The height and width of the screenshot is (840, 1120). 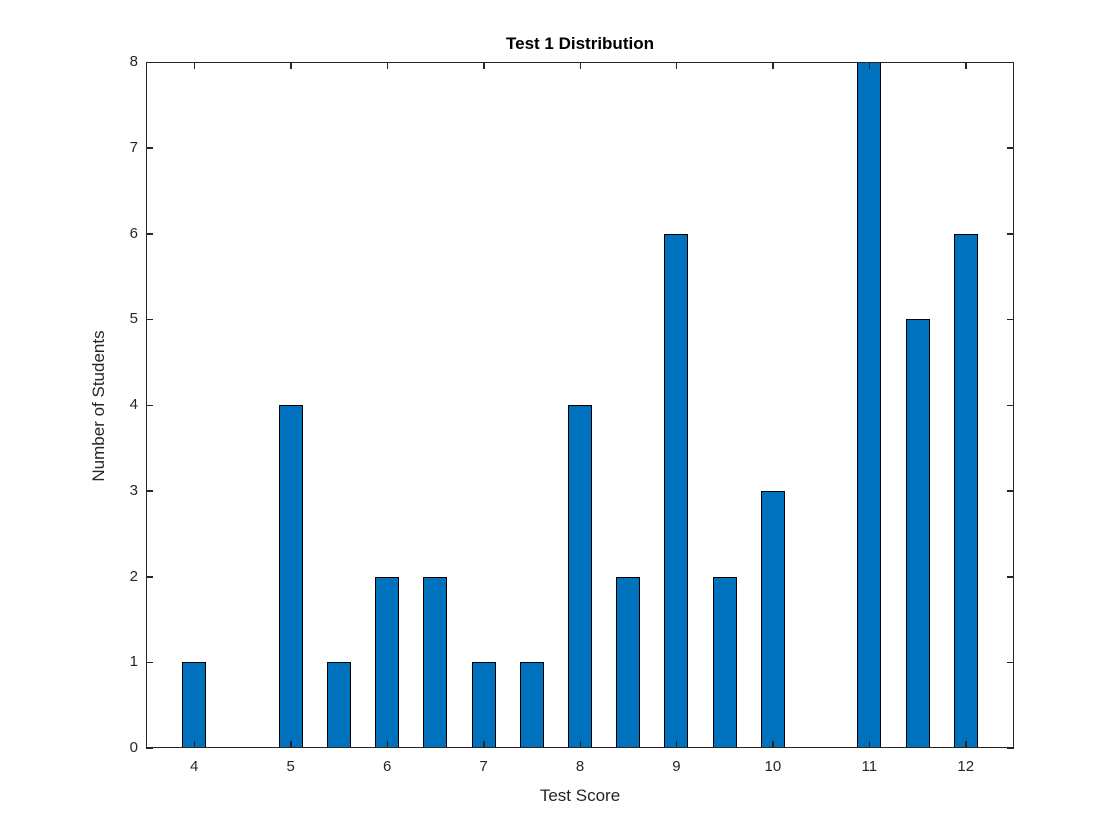 What do you see at coordinates (773, 766) in the screenshot?
I see `x-tick-label-10: 10` at bounding box center [773, 766].